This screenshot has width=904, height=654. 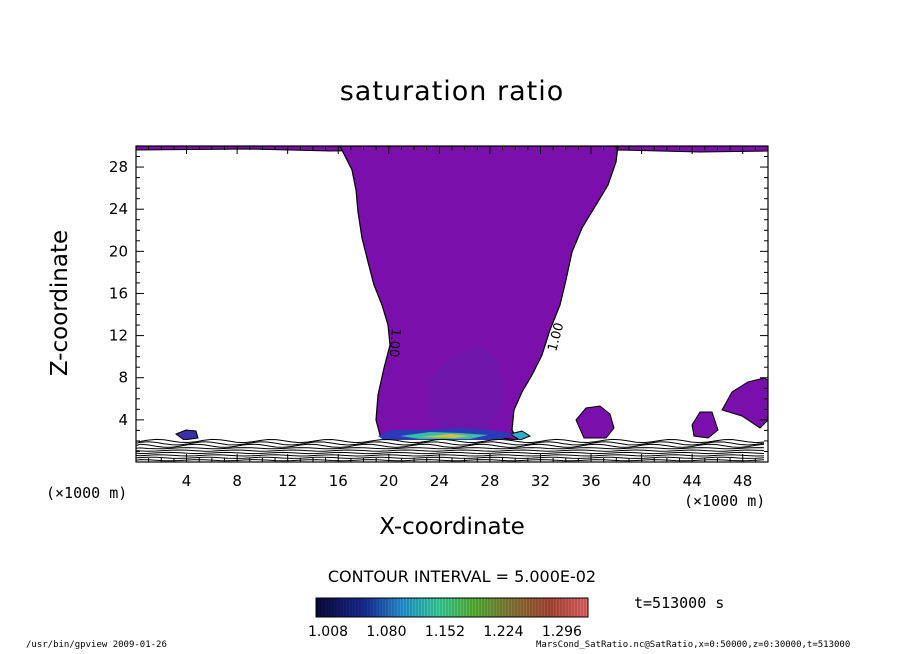 I want to click on x-tick-label: 36, so click(x=590, y=481).